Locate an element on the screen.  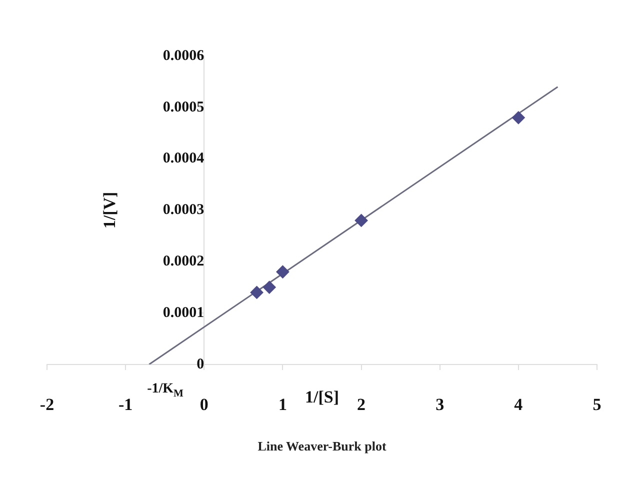
y-axis-title: 1/[V] is located at coordinates (110, 210).